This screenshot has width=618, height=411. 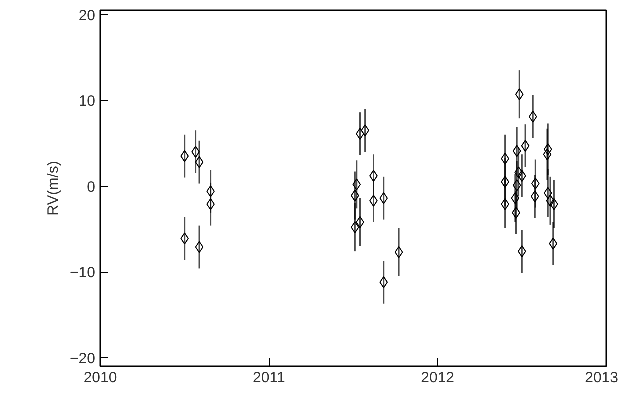 What do you see at coordinates (601, 378) in the screenshot?
I see `x-tick-label: 2013` at bounding box center [601, 378].